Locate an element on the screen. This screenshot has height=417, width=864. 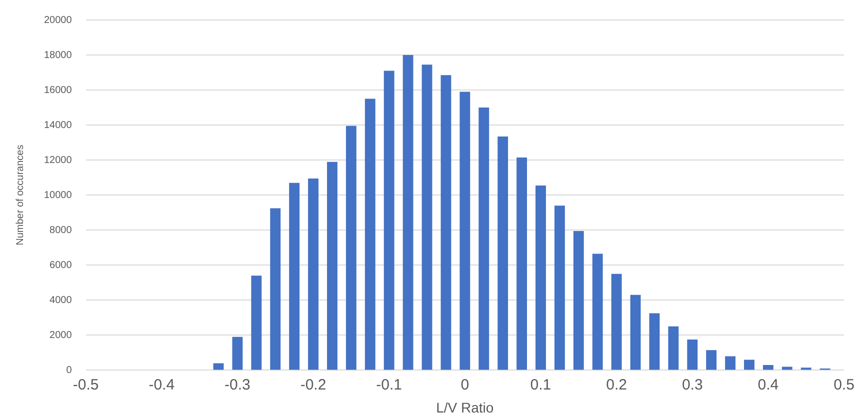
x-tick-label: 0.5 is located at coordinates (844, 385).